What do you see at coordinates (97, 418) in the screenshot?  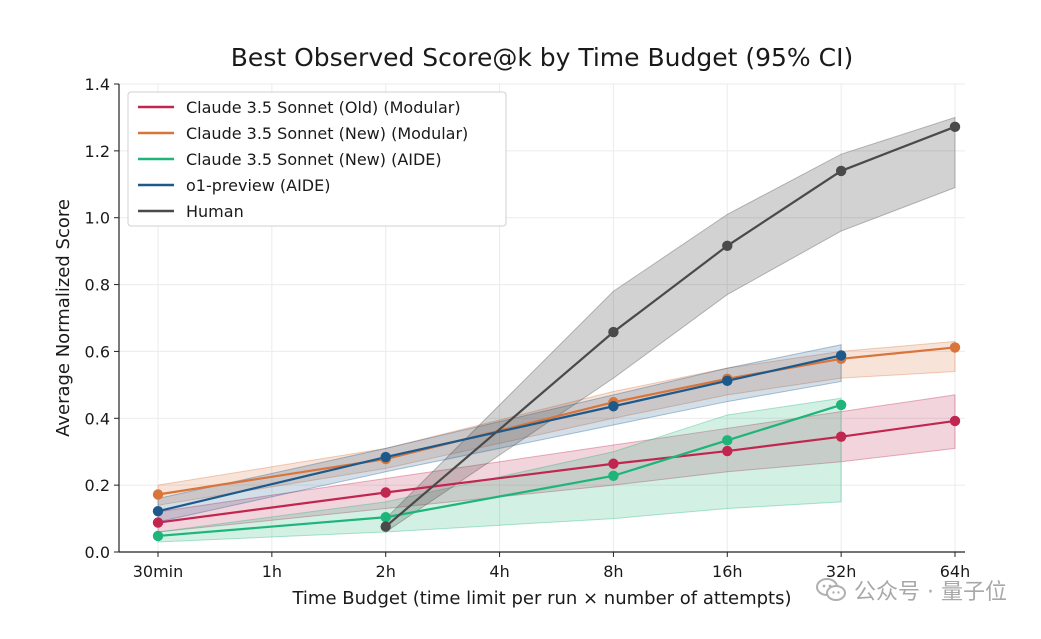 I see `y-tick-label: 0.4` at bounding box center [97, 418].